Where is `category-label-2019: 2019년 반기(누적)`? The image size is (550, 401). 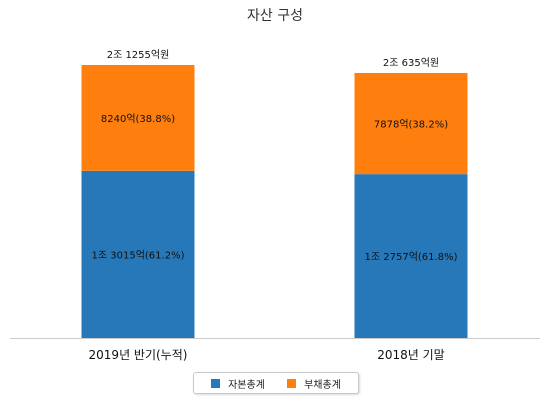
category-label-2019: 2019년 반기(누적) is located at coordinates (138, 355).